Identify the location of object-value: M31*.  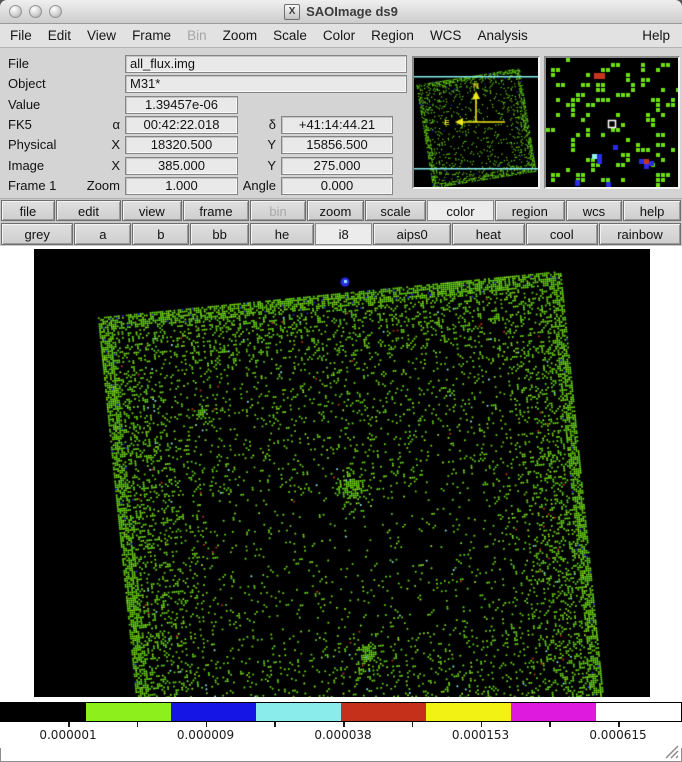
(266, 84).